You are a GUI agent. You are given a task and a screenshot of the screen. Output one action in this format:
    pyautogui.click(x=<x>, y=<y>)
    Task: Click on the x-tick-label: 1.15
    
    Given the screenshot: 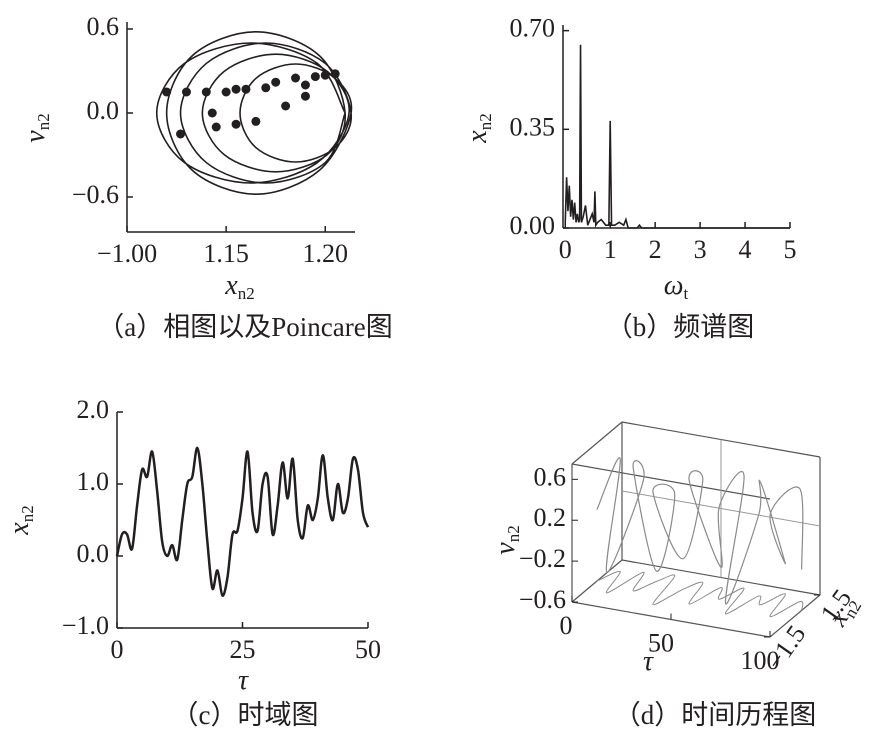 What is the action you would take?
    pyautogui.click(x=226, y=253)
    